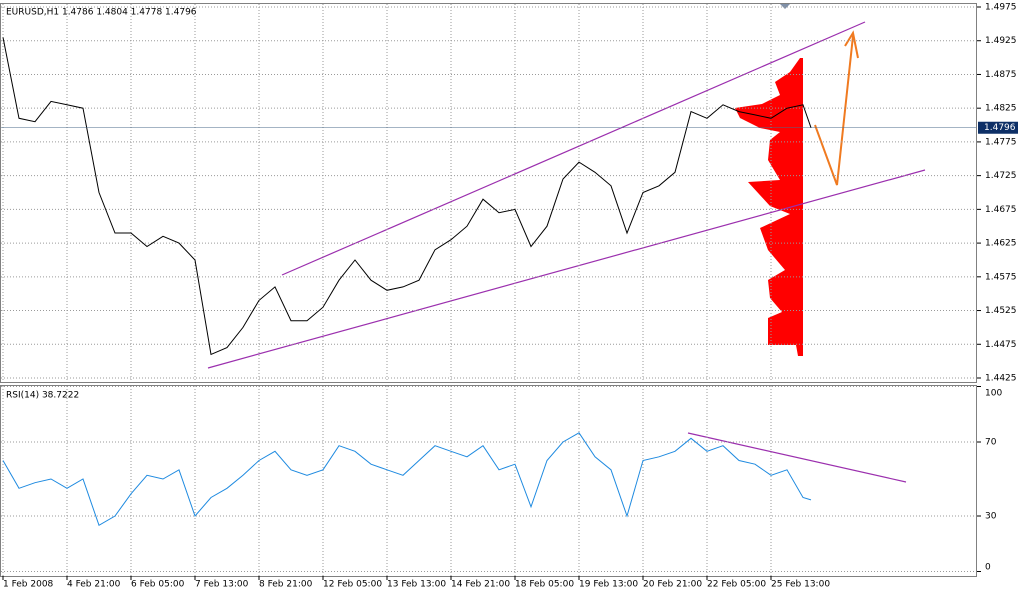 The width and height of the screenshot is (1022, 595). I want to click on y-tick-label: 1.4875, so click(1001, 75).